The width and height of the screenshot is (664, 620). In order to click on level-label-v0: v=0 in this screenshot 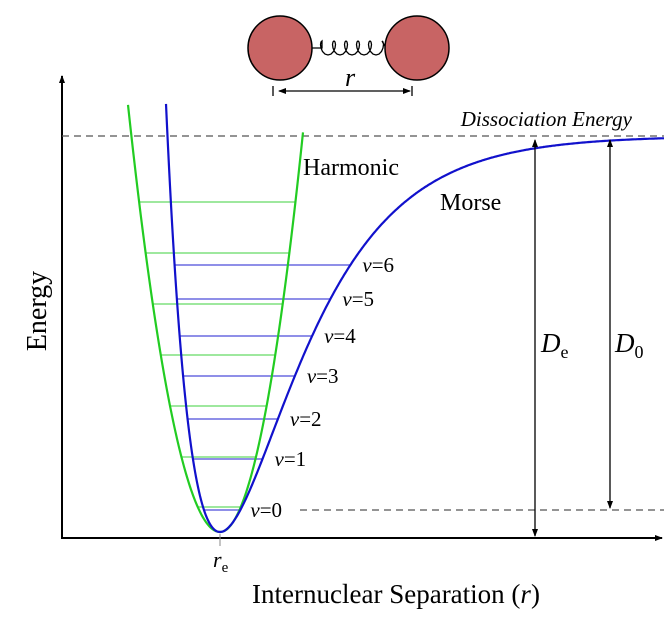, I will do `click(266, 510)`.